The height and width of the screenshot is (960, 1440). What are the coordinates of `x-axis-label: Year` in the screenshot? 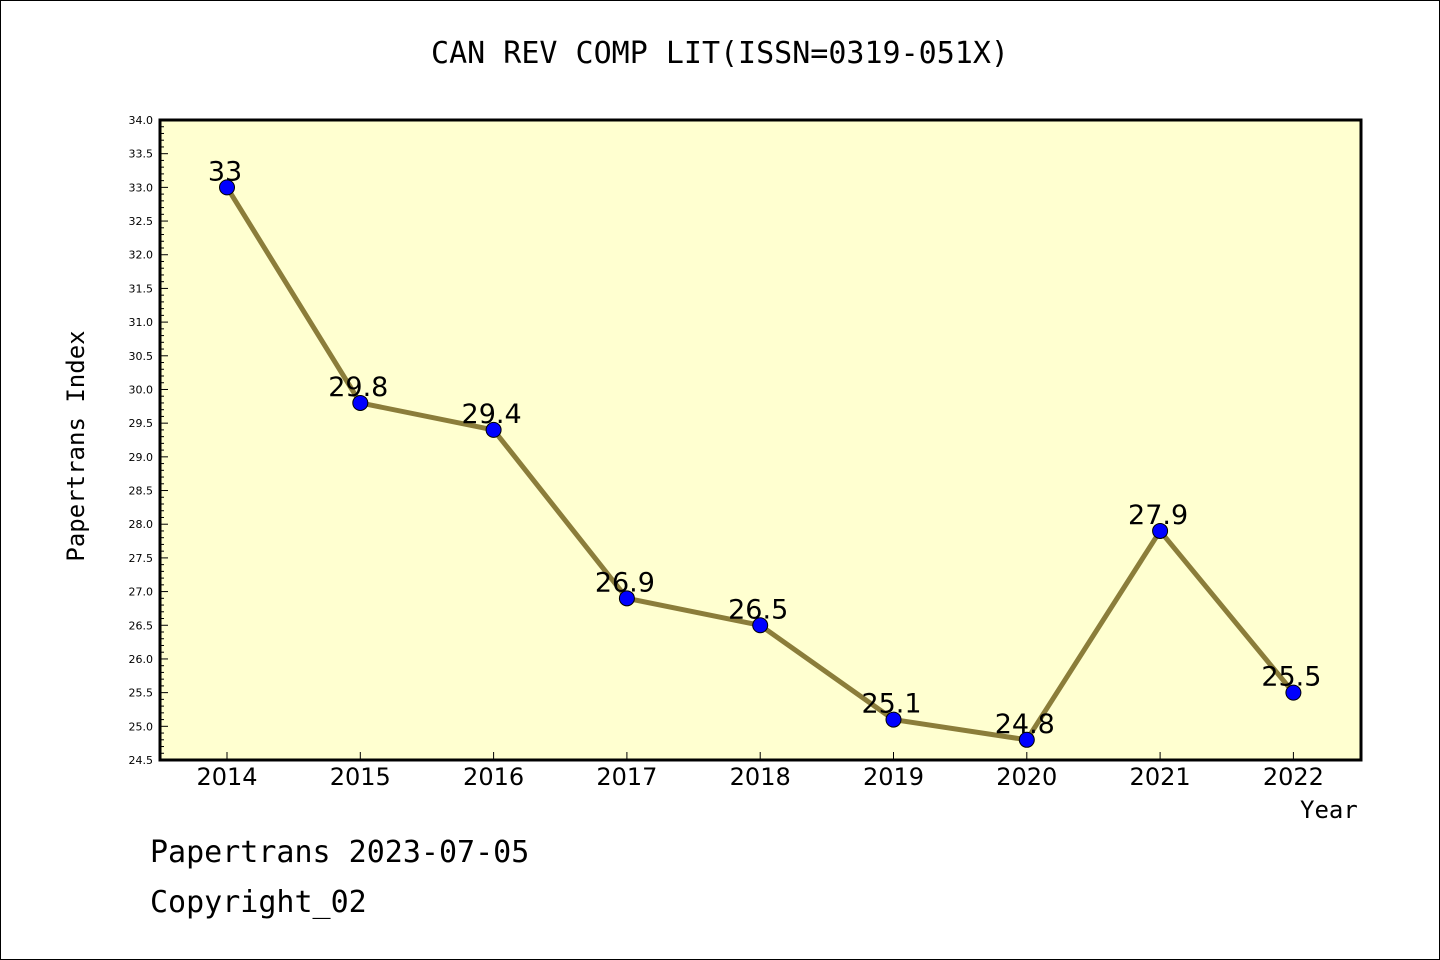 It's located at (1329, 810).